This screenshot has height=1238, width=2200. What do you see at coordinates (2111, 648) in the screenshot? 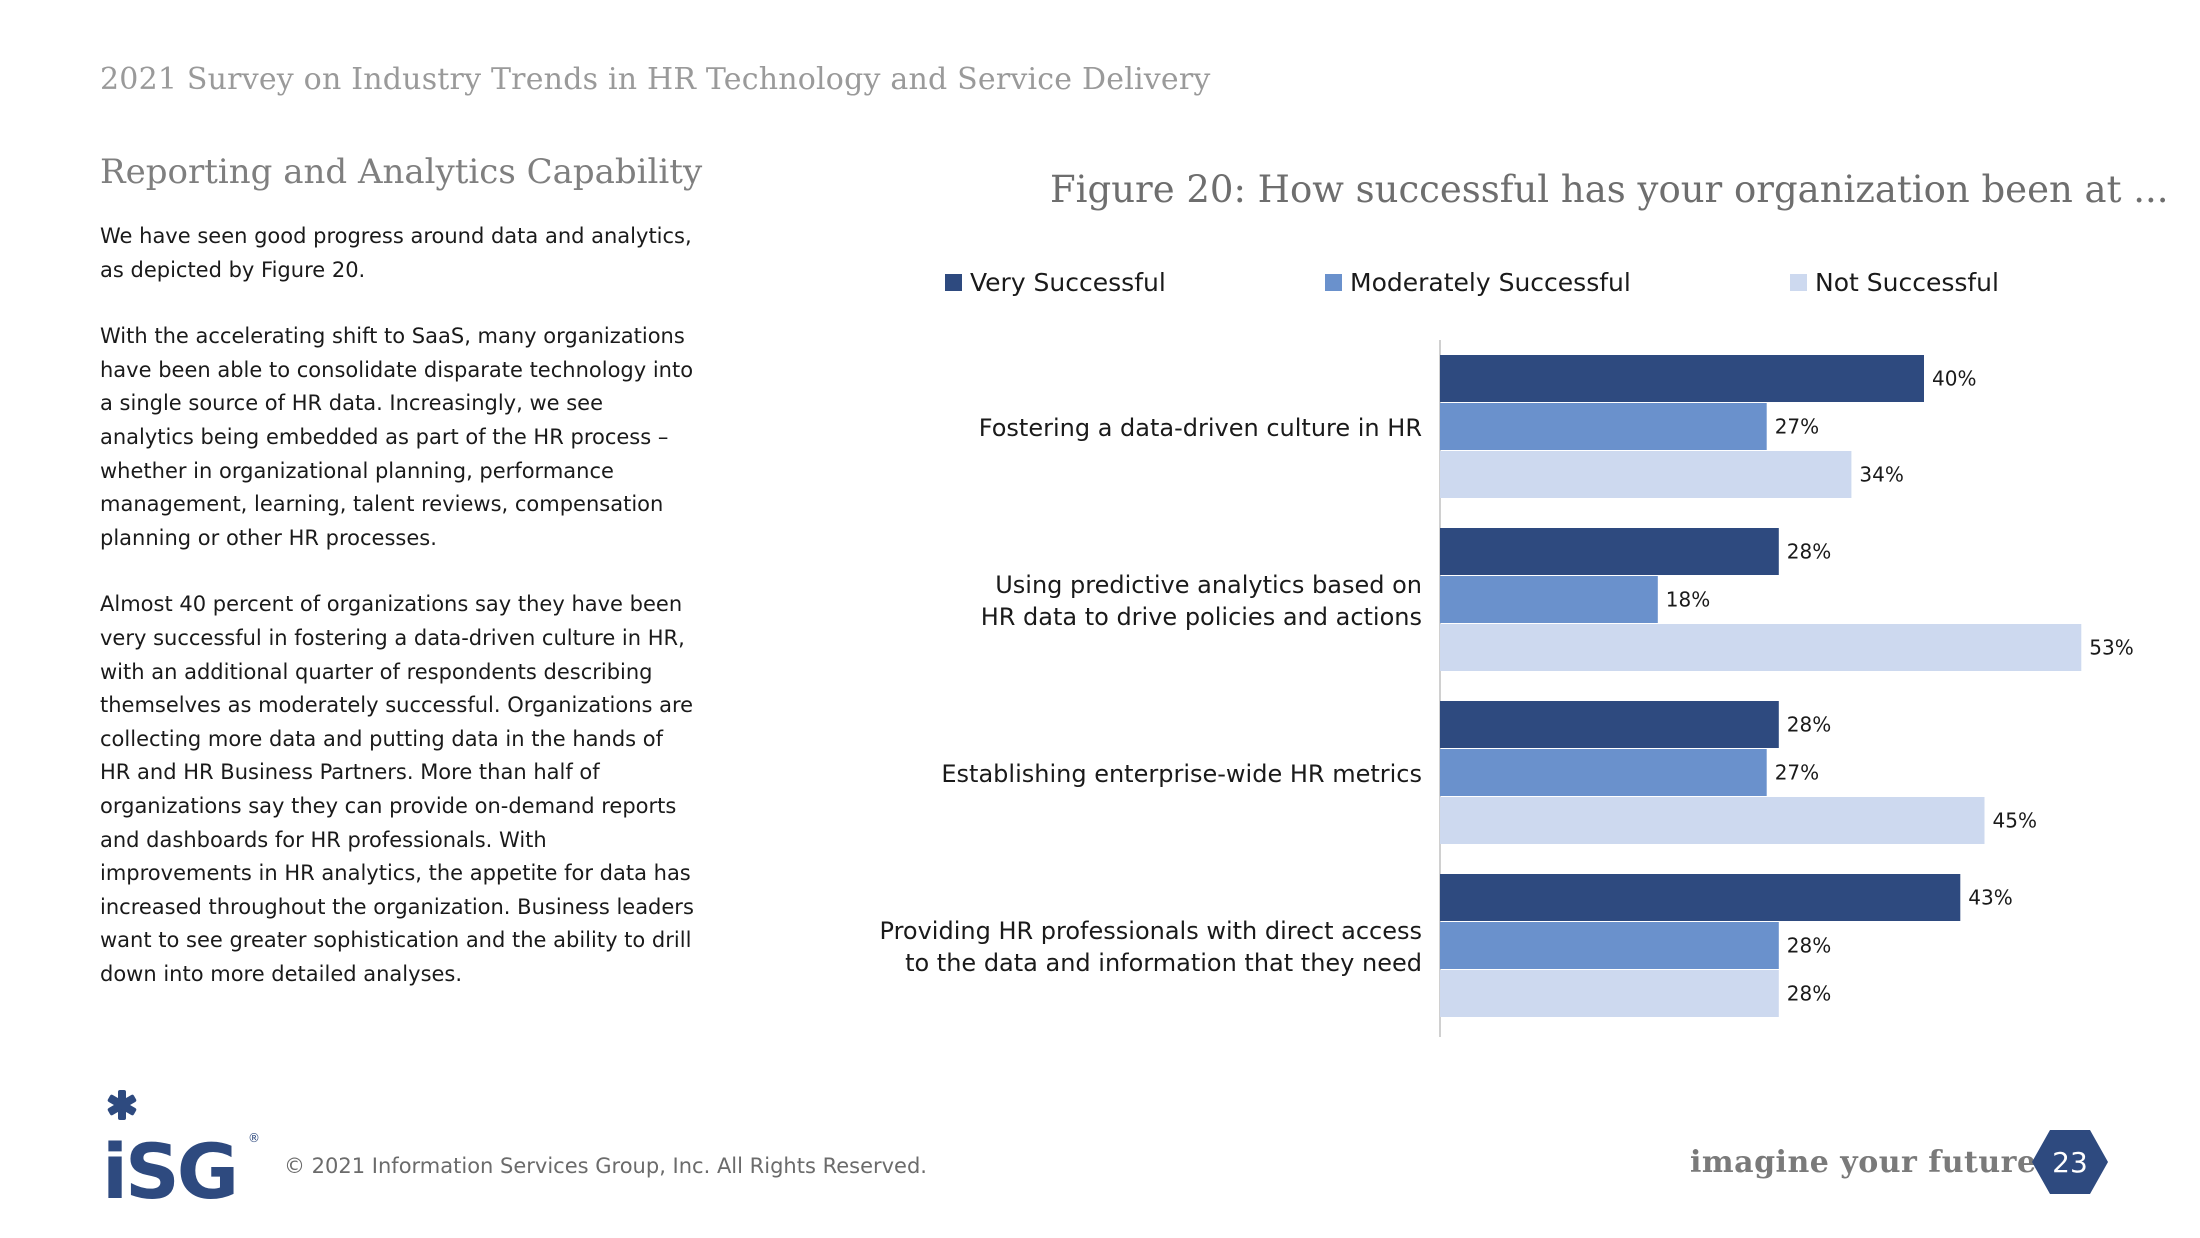
I see `data-label: 53%` at bounding box center [2111, 648].